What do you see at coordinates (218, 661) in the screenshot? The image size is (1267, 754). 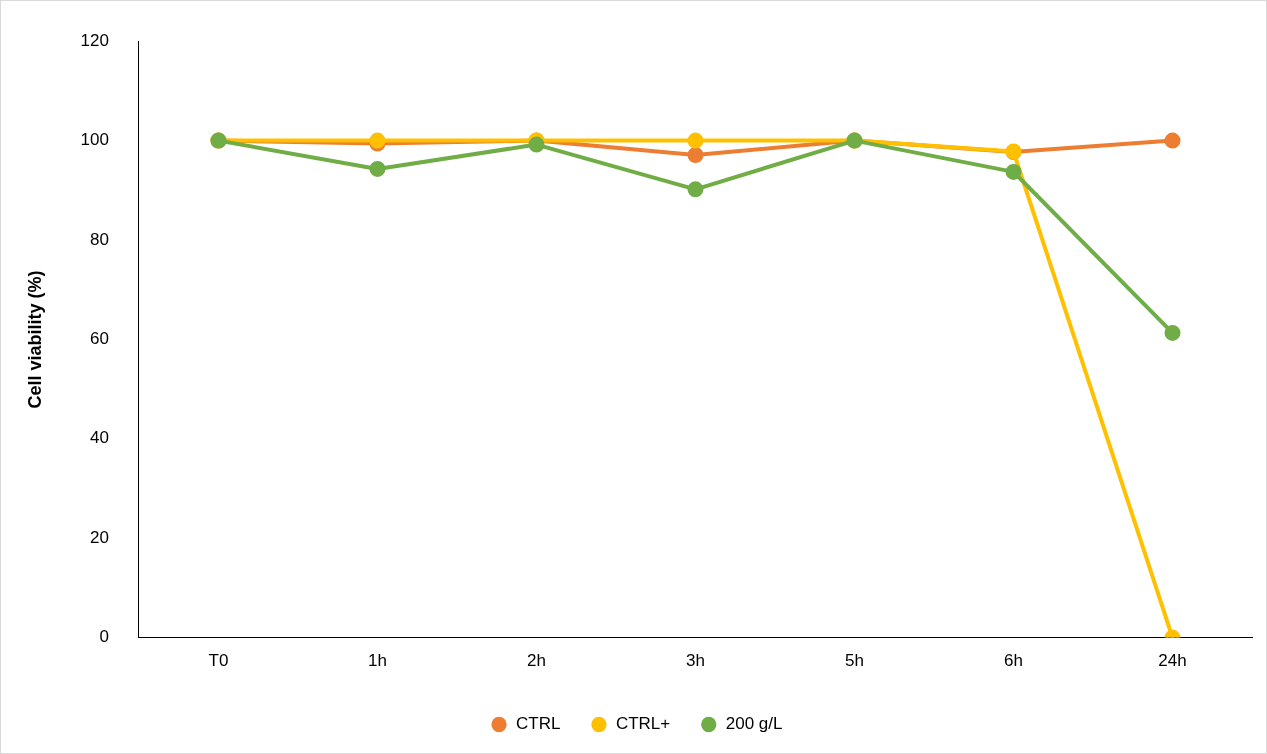 I see `x-tick-label: T0` at bounding box center [218, 661].